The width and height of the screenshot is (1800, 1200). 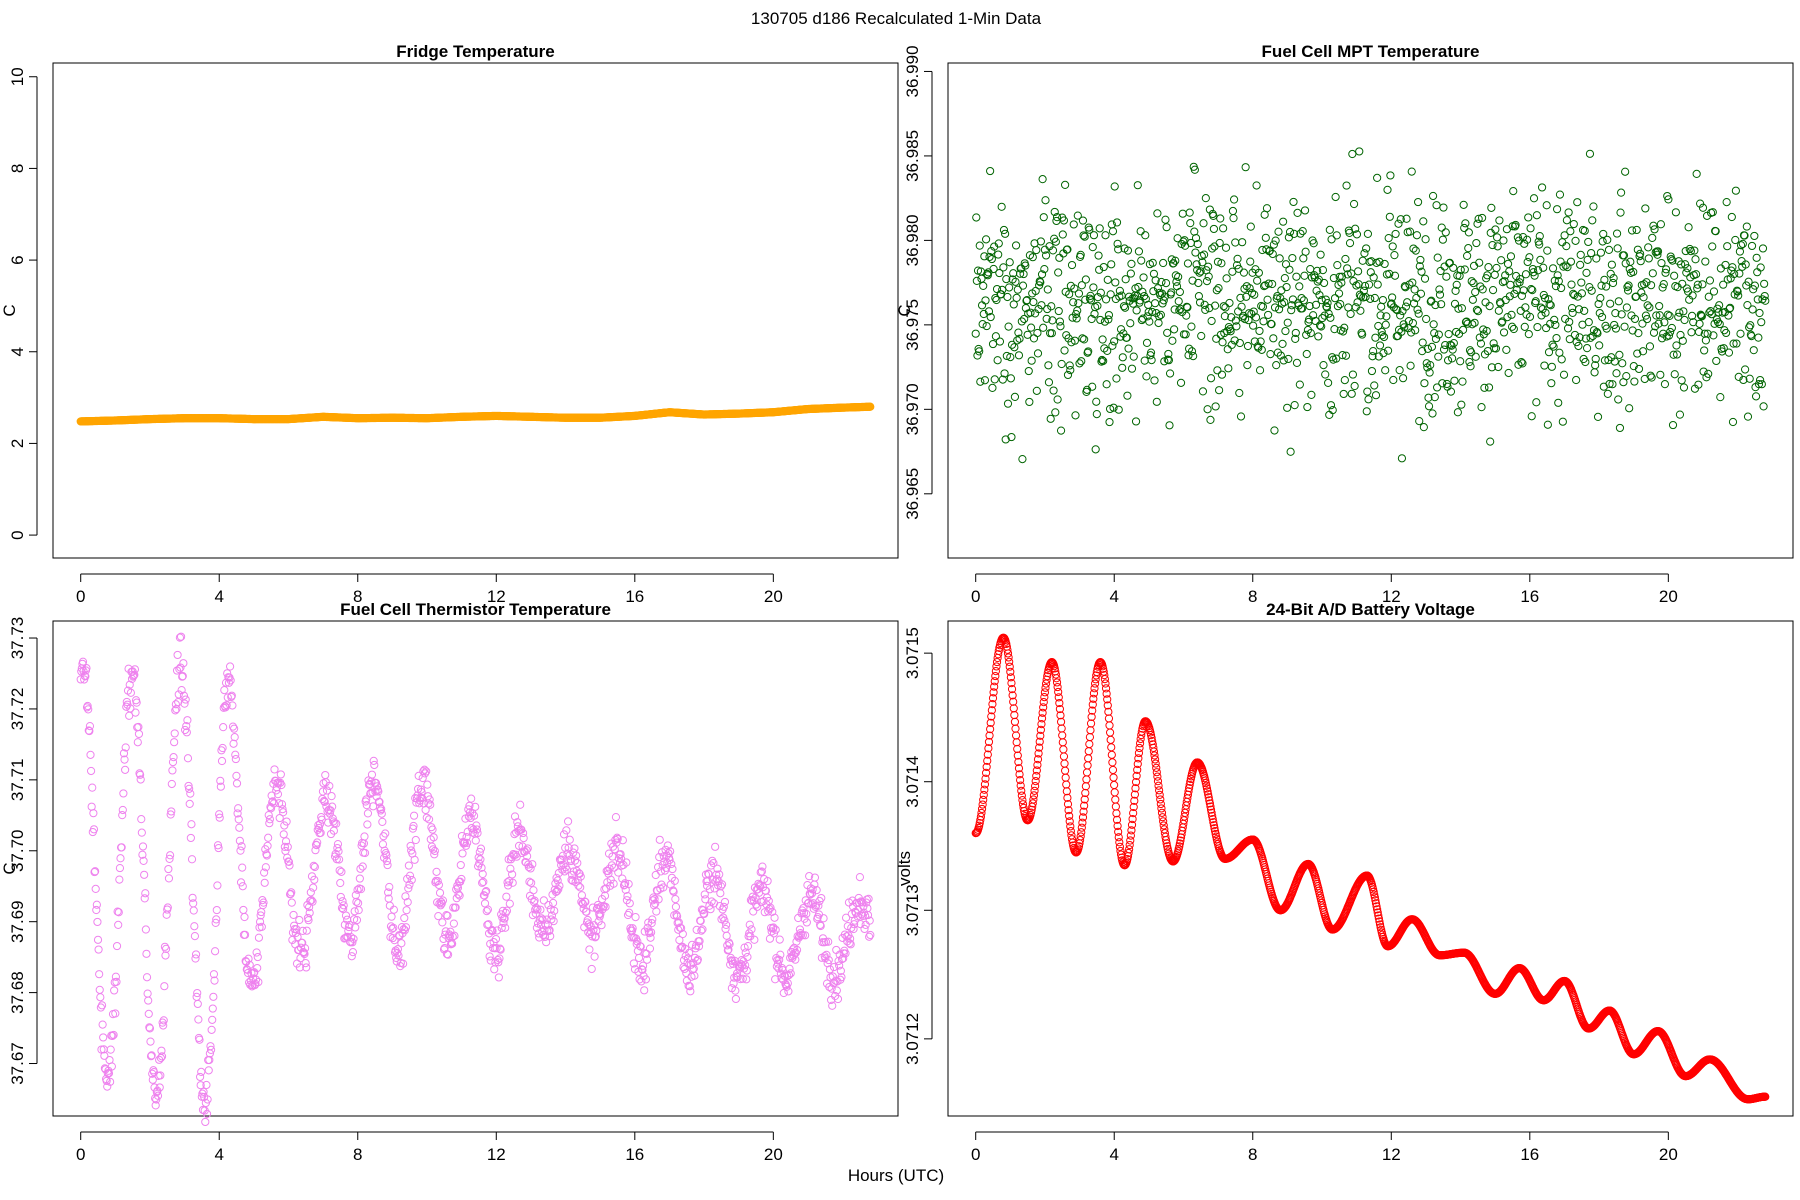 I want to click on y-tick-label: 37.70, so click(x=17, y=850).